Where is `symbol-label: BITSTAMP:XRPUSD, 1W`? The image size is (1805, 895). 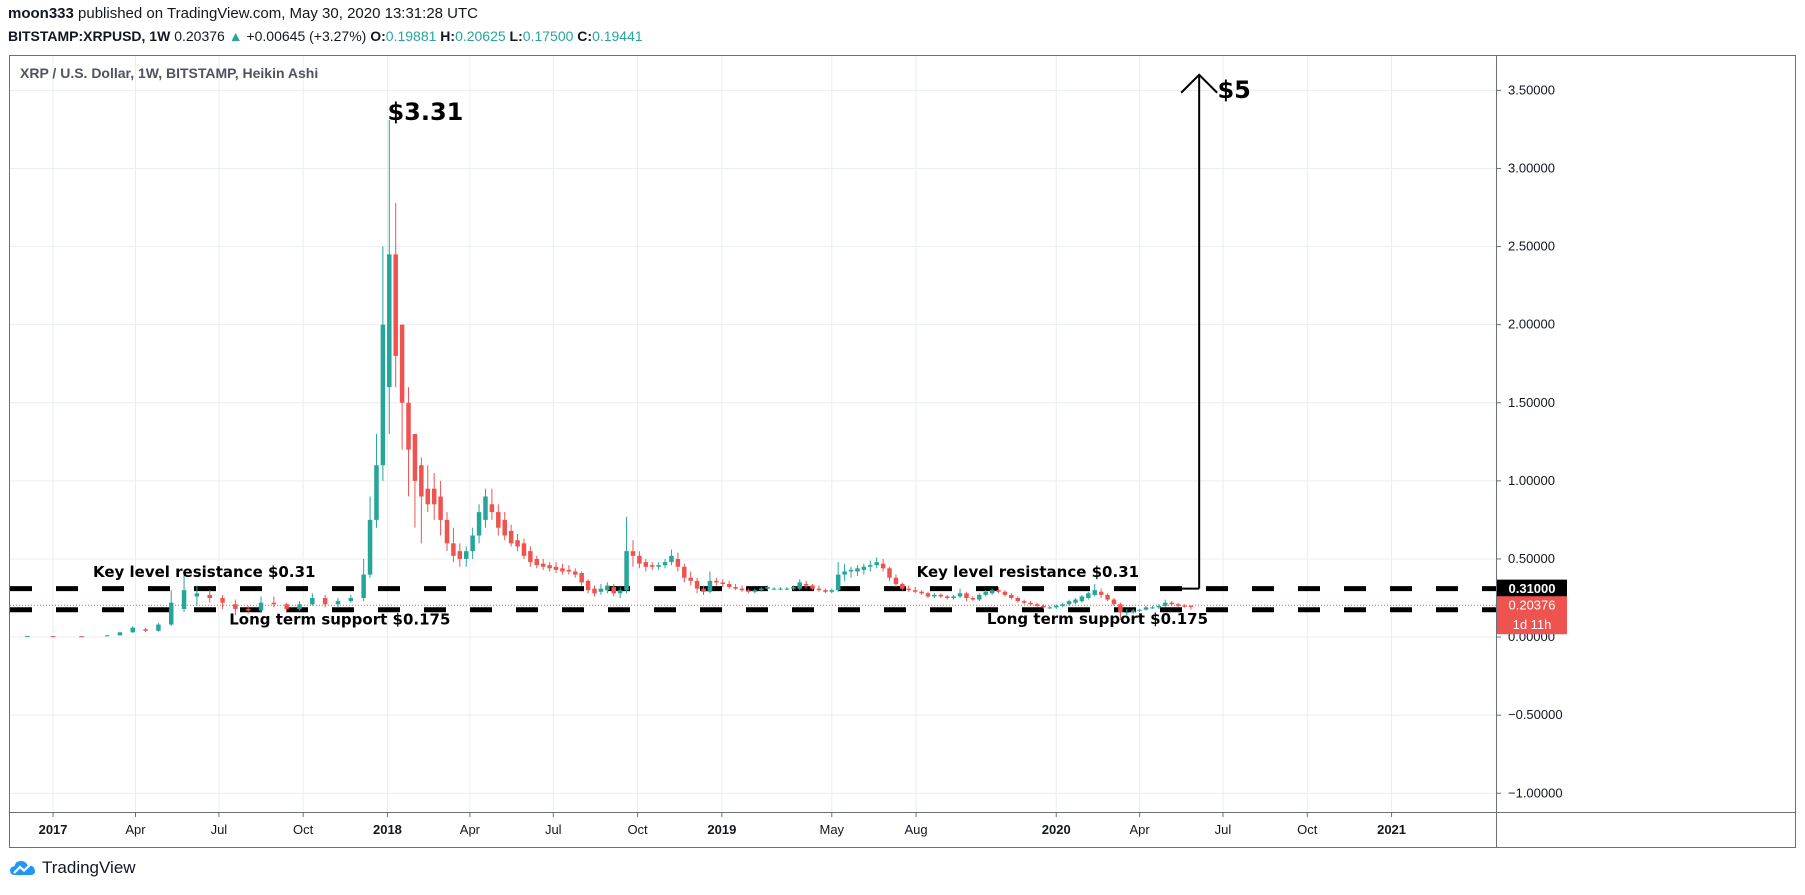
symbol-label: BITSTAMP:XRPUSD, 1W is located at coordinates (89, 36).